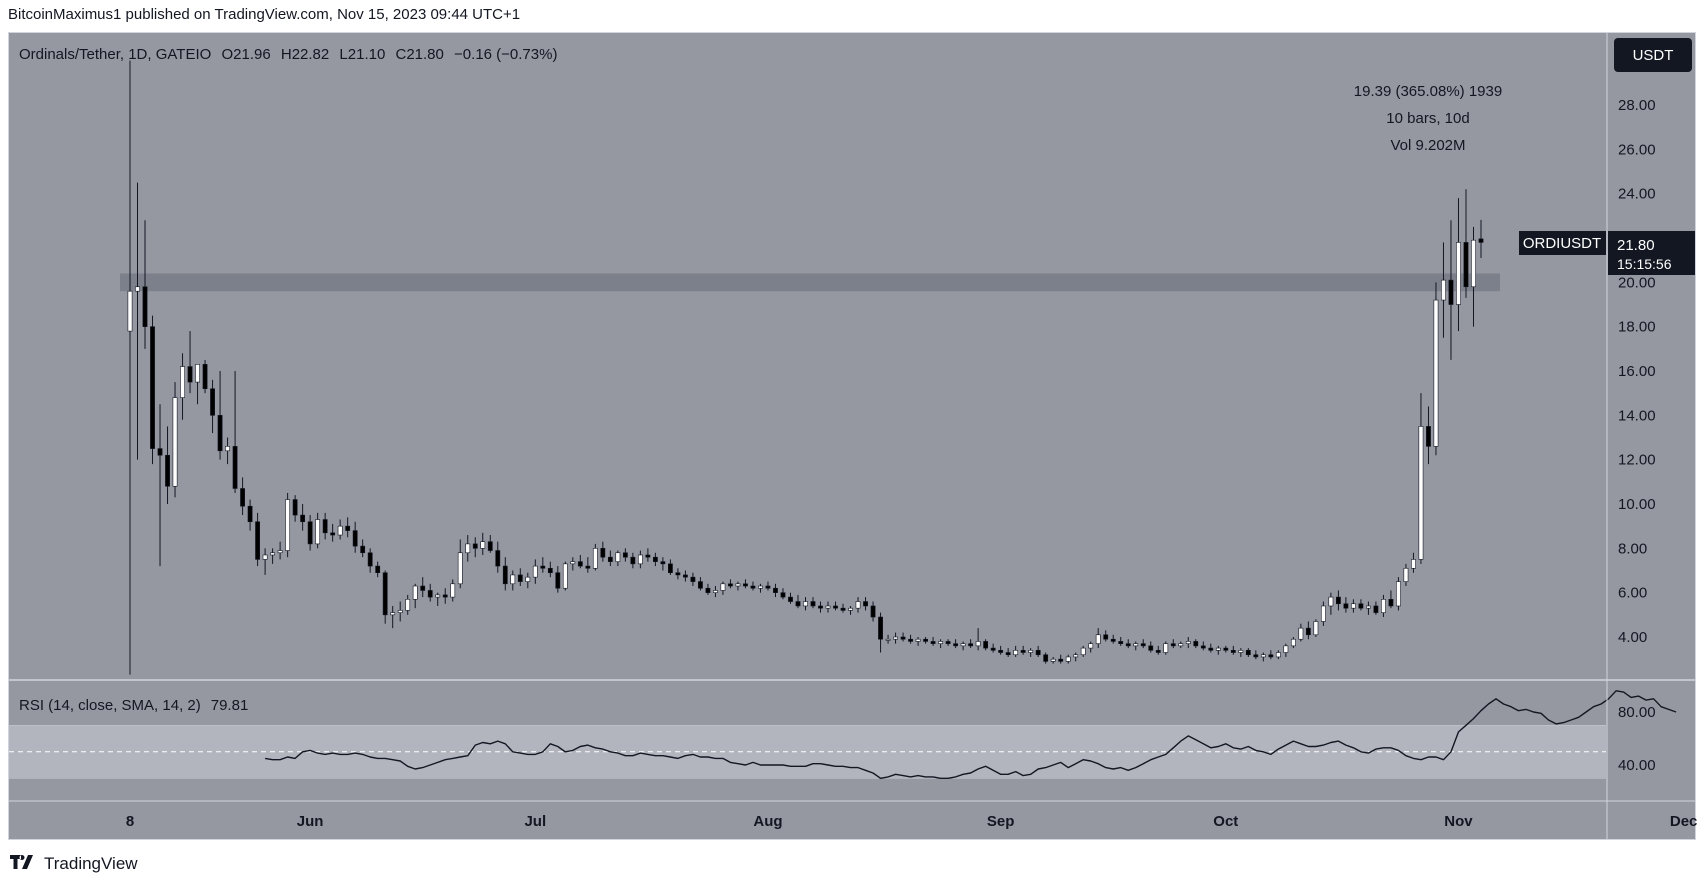 Image resolution: width=1703 pixels, height=884 pixels. Describe the element at coordinates (1653, 55) in the screenshot. I see `currency-badge` at that location.